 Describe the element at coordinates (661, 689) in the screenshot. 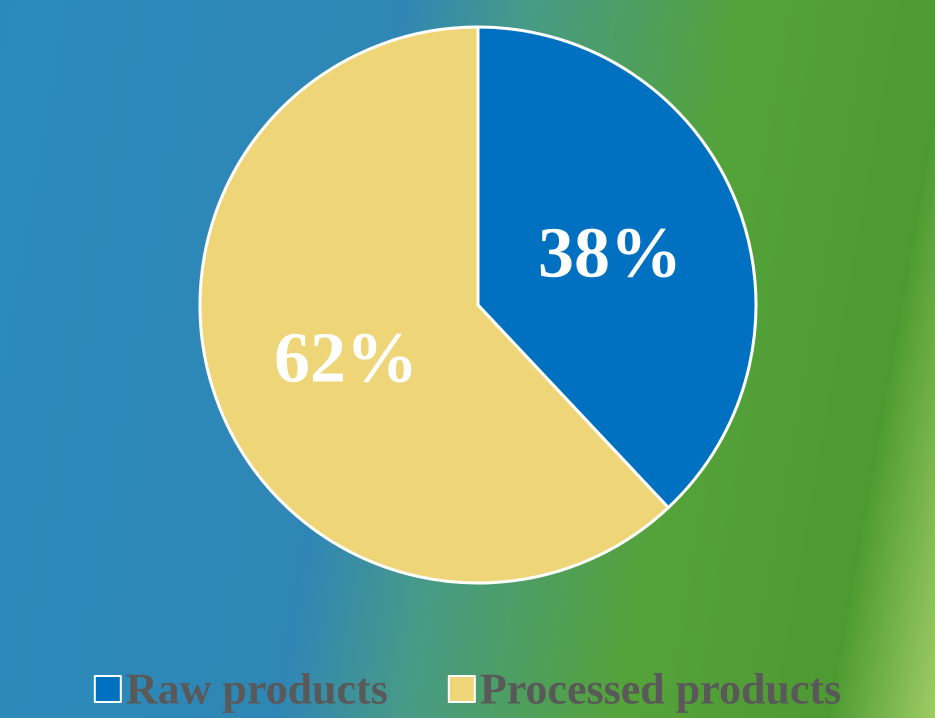

I see `legend-label: Processed products` at that location.